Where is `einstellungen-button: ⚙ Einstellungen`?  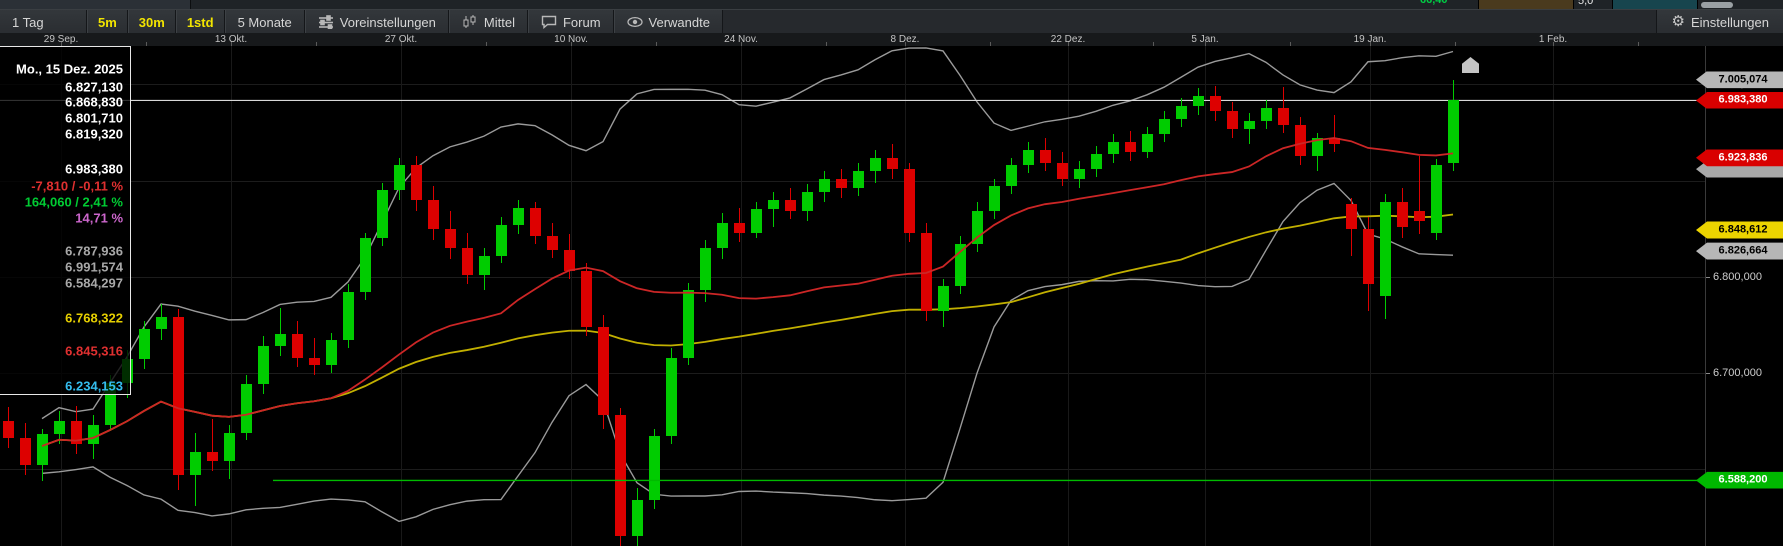 einstellungen-button: ⚙ Einstellungen is located at coordinates (1719, 22).